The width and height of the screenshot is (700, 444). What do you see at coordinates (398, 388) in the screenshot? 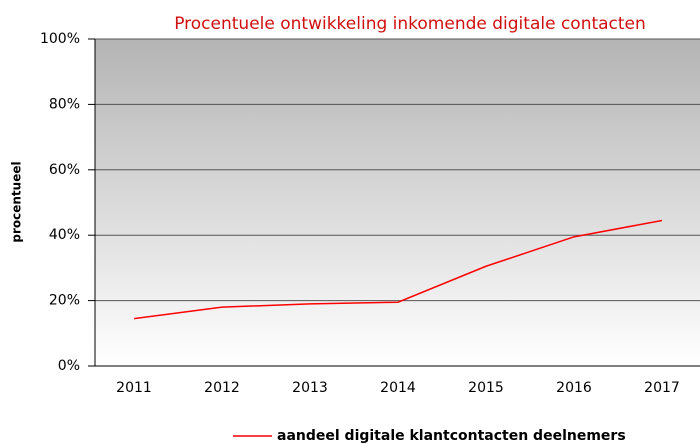
I see `x-tick-label: 2014` at bounding box center [398, 388].